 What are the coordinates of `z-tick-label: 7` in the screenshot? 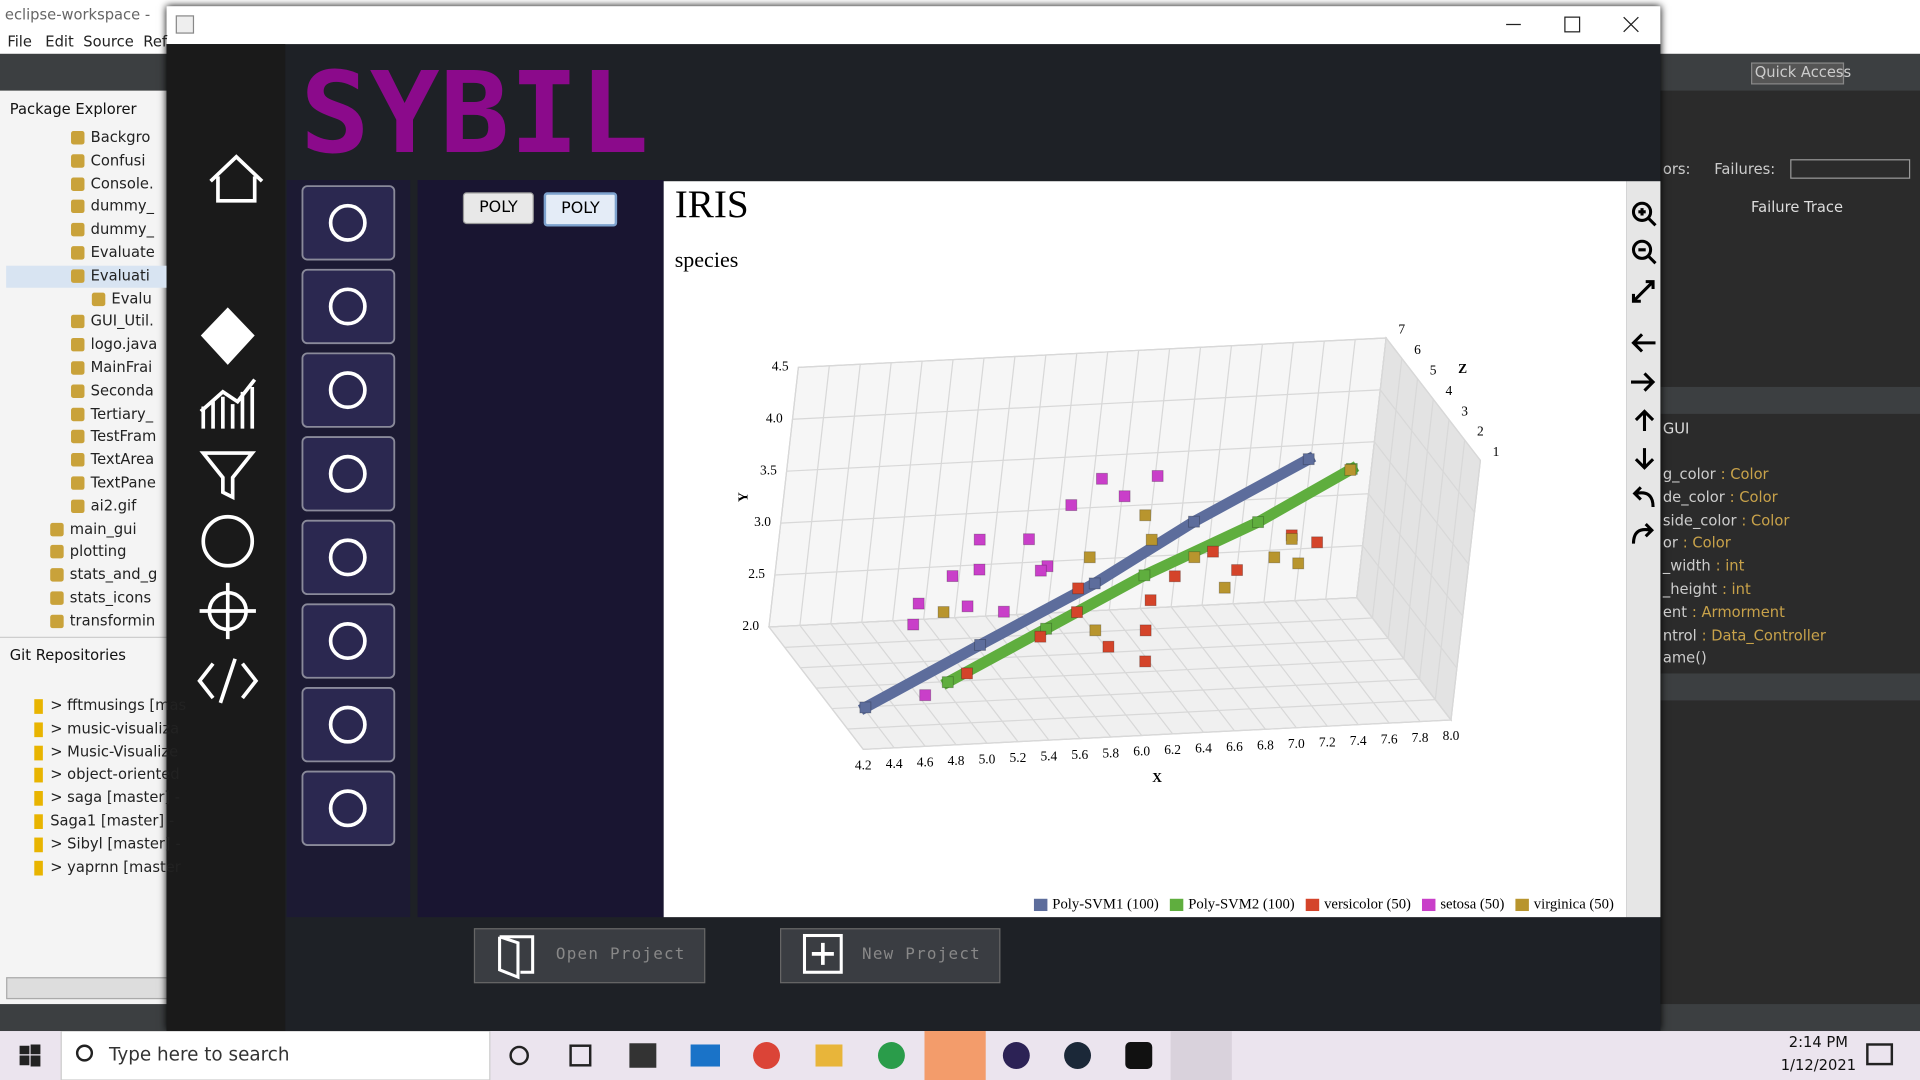 It's located at (1401, 329).